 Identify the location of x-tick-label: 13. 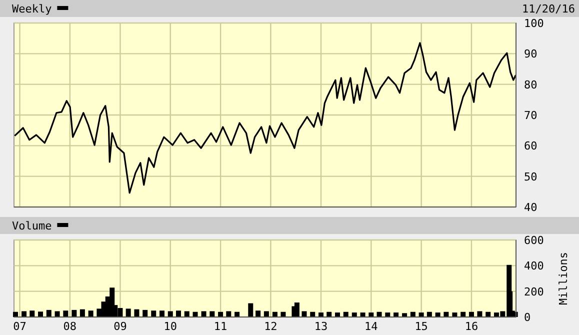
(321, 326).